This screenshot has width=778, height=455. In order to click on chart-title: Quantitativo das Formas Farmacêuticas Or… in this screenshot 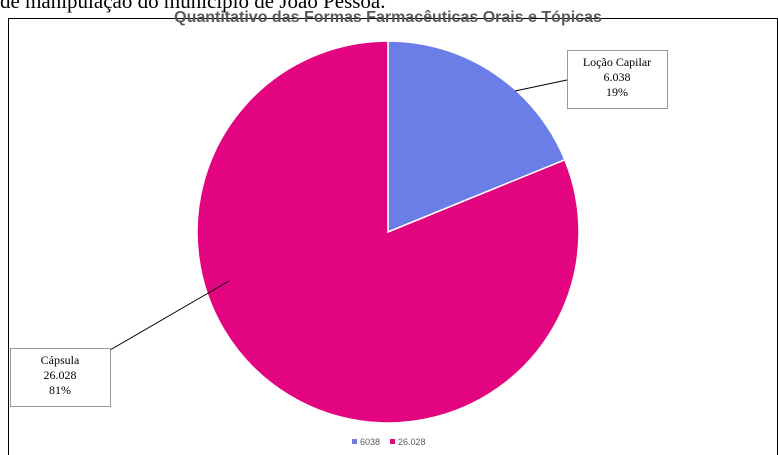, I will do `click(388, 17)`.